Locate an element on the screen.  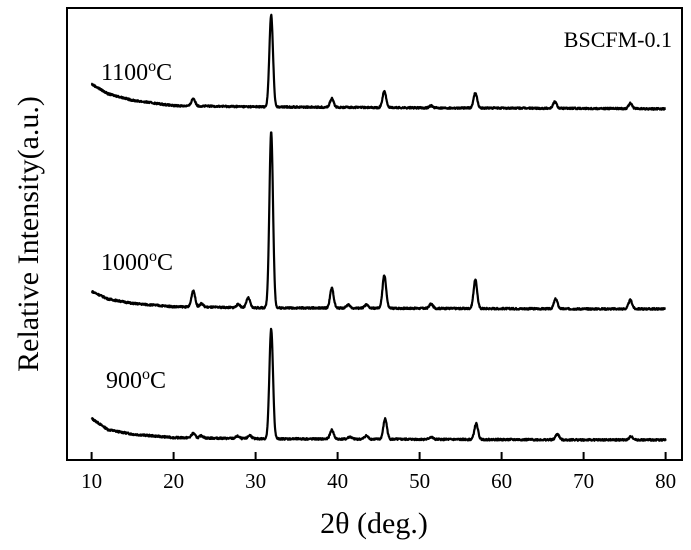
x-tick-label-20: 20 is located at coordinates (173, 481).